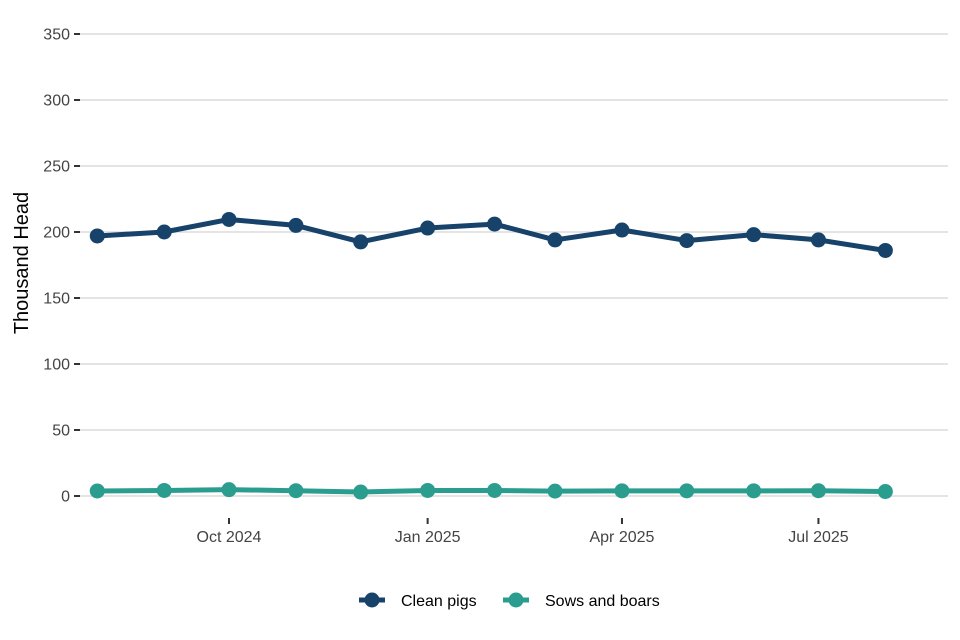  I want to click on y-tick-label: 50, so click(61, 431).